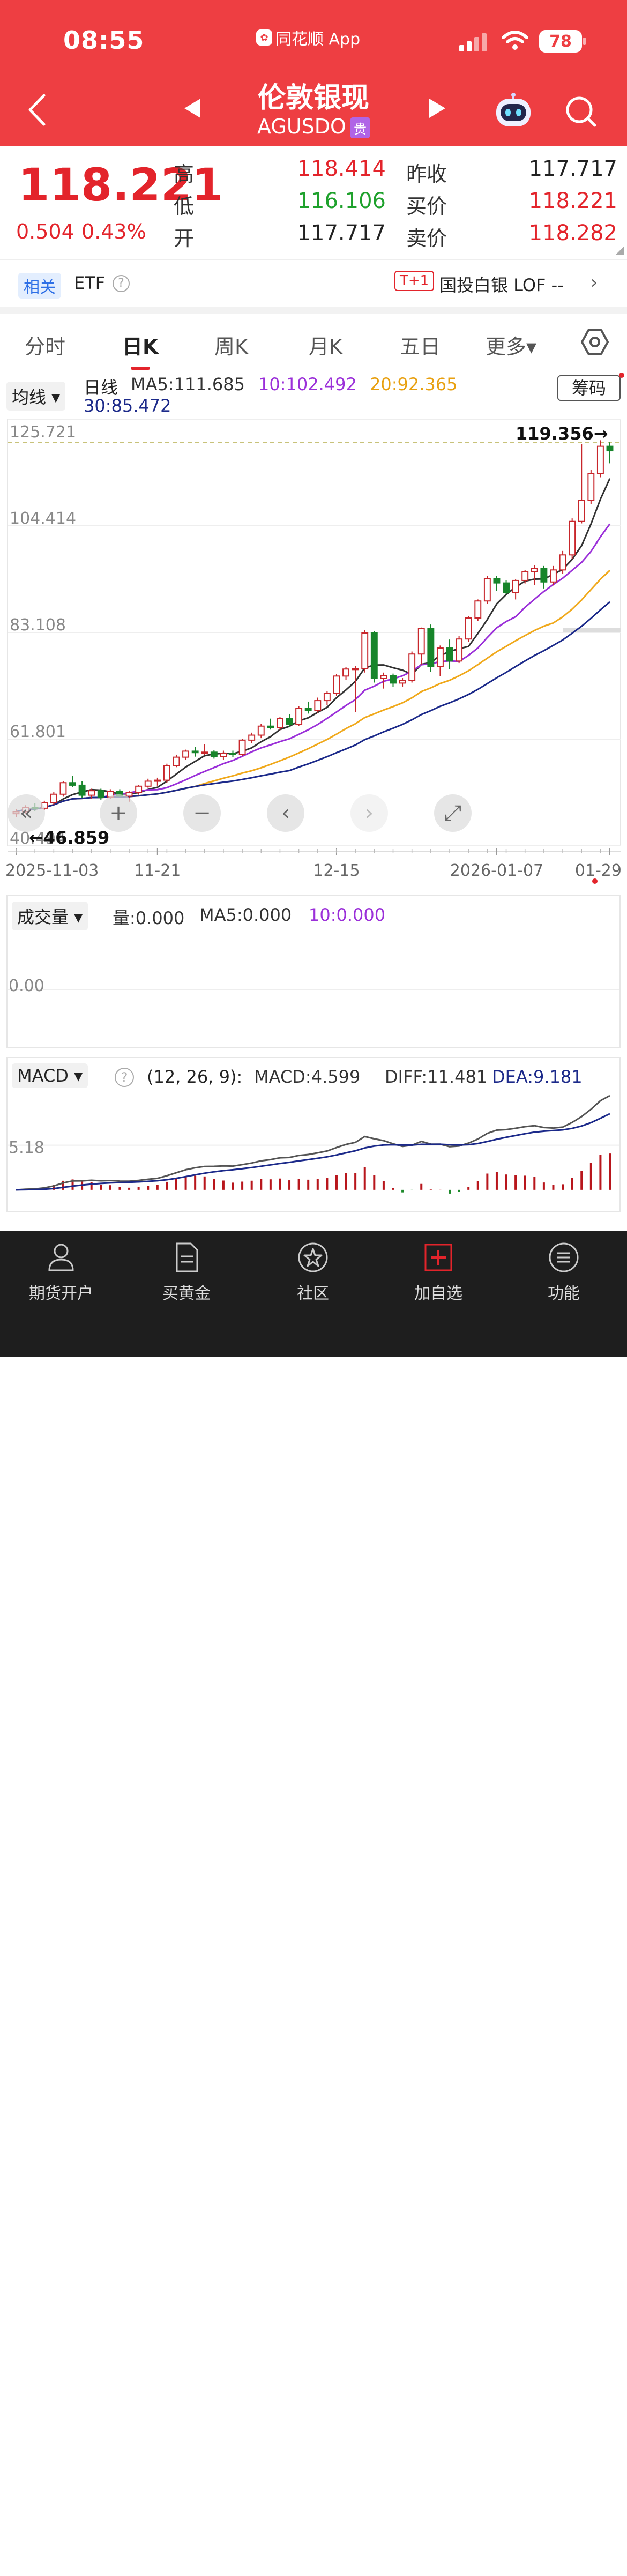  What do you see at coordinates (118, 813) in the screenshot?
I see `zoom-in-button: +` at bounding box center [118, 813].